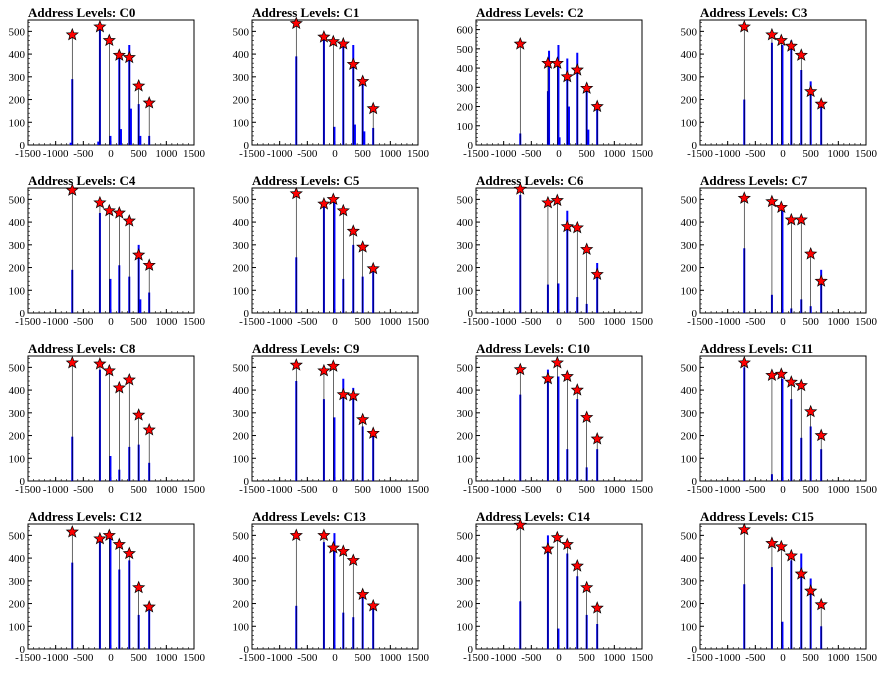 This screenshot has height=677, width=896. Describe the element at coordinates (754, 12) in the screenshot. I see `chart-title: Address Levels: C3` at that location.